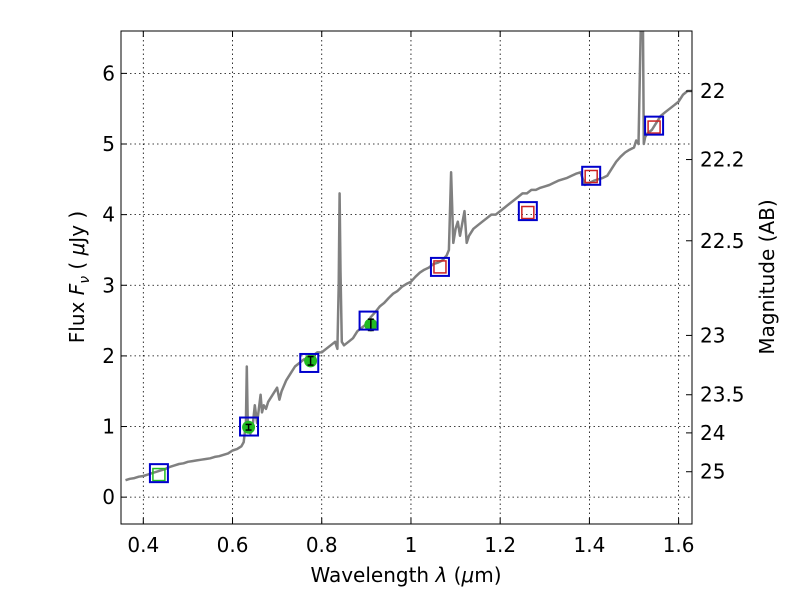  What do you see at coordinates (322, 545) in the screenshot?
I see `x-tick-label: 0.8` at bounding box center [322, 545].